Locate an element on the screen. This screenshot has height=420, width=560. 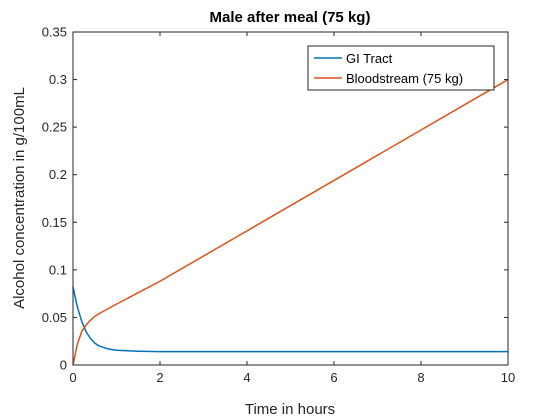
x-axis-label: Time in hours is located at coordinates (290, 409).